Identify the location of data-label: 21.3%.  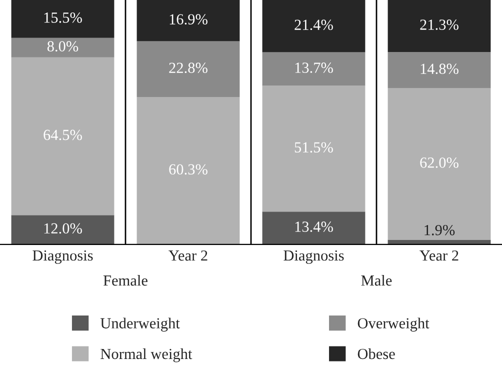
(439, 25).